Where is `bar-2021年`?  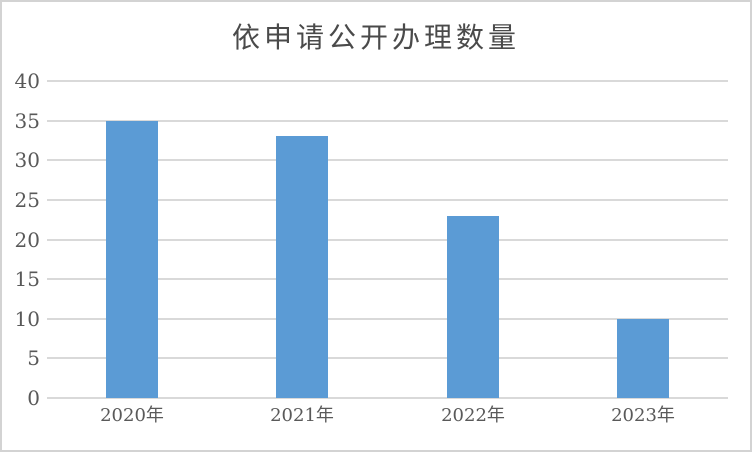
bar-2021年 is located at coordinates (302, 267).